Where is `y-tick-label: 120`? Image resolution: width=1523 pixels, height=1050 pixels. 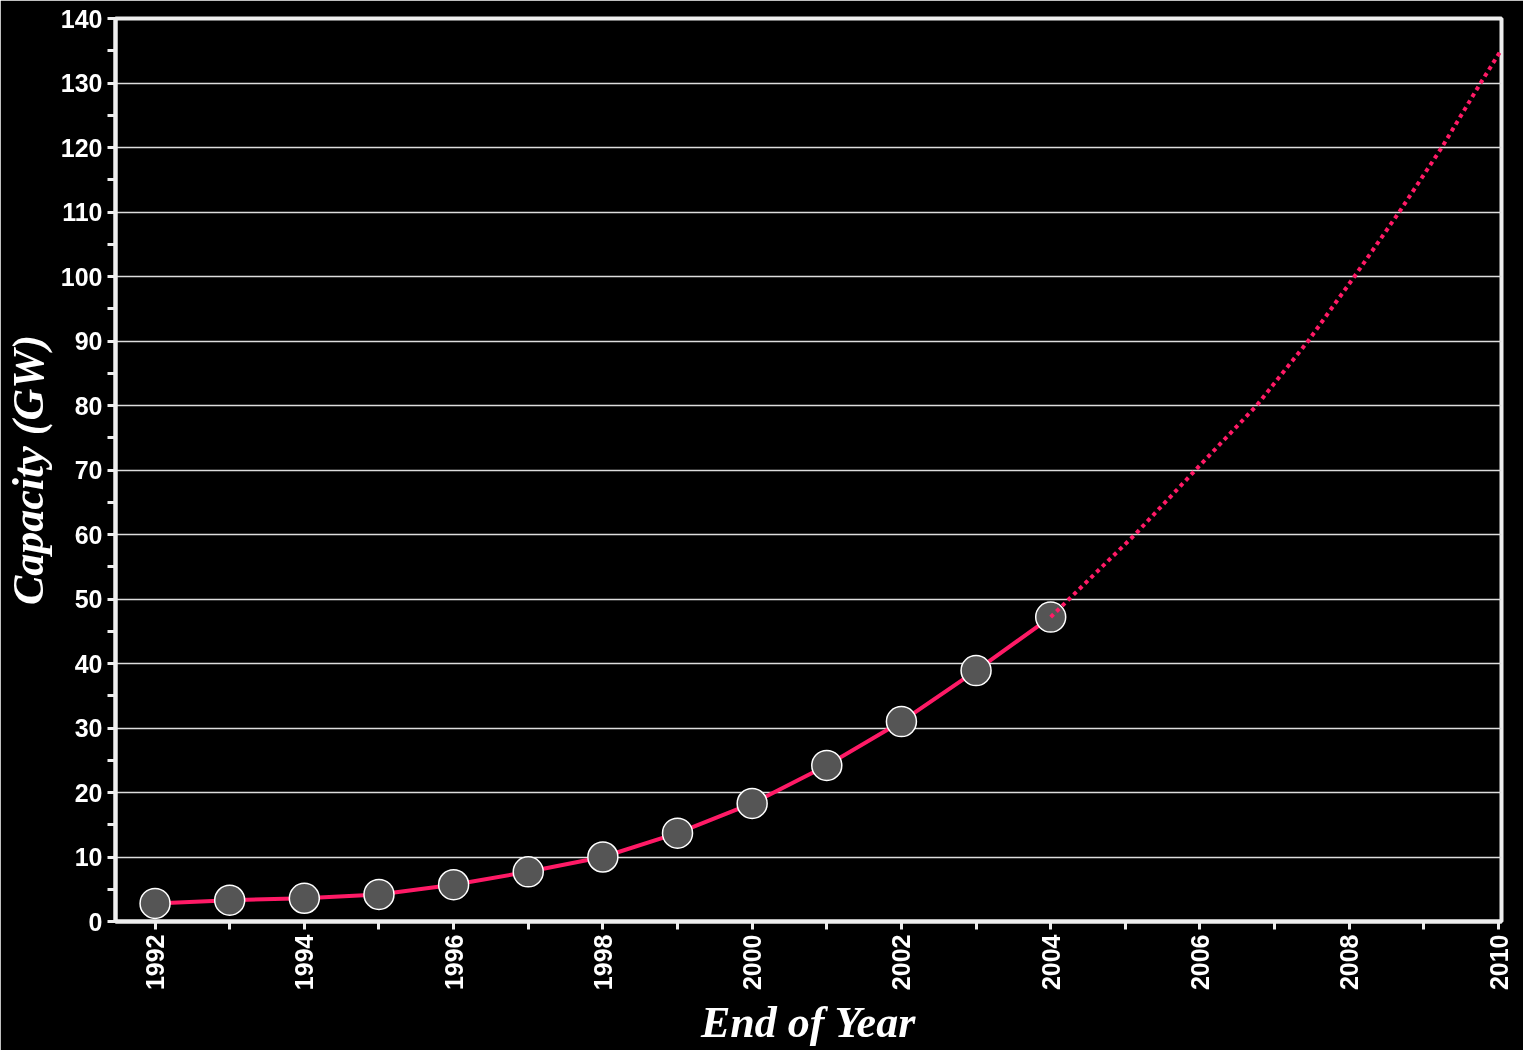 y-tick-label: 120 is located at coordinates (81, 147).